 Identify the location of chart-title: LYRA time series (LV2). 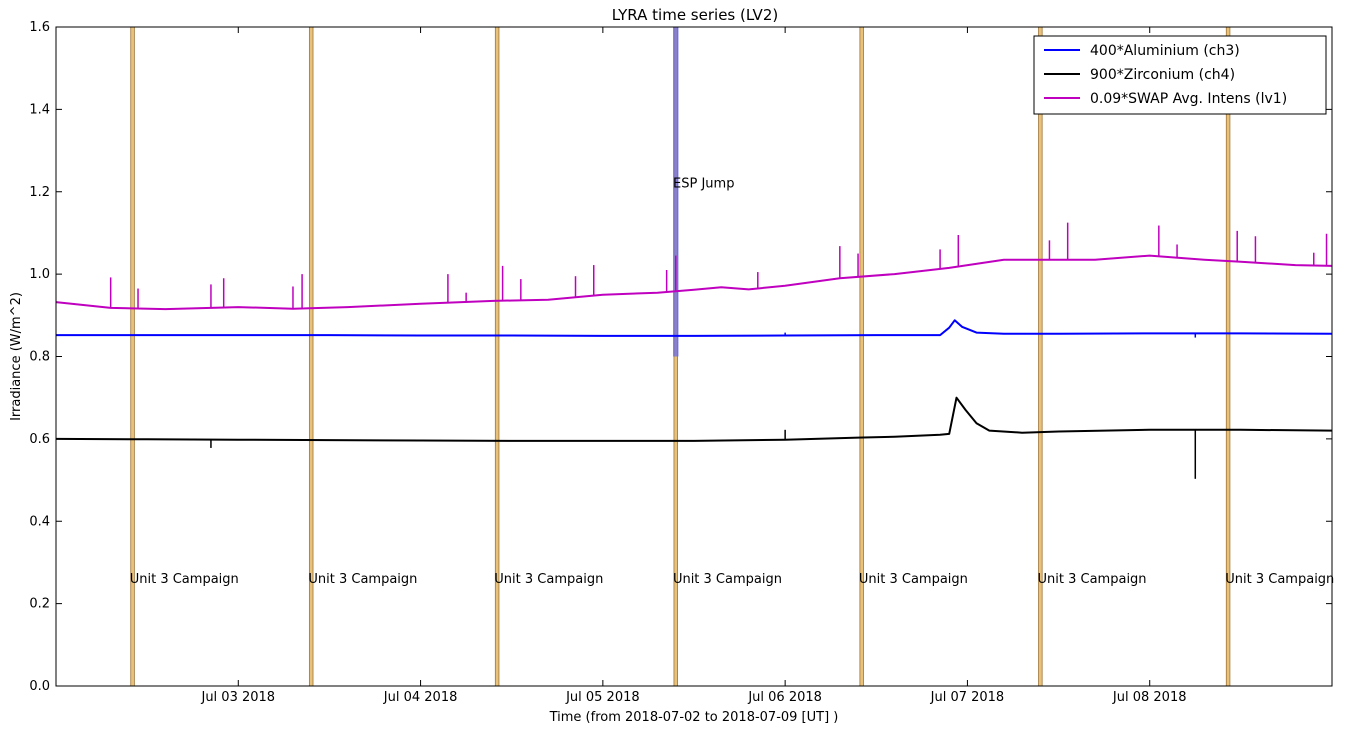
(695, 15).